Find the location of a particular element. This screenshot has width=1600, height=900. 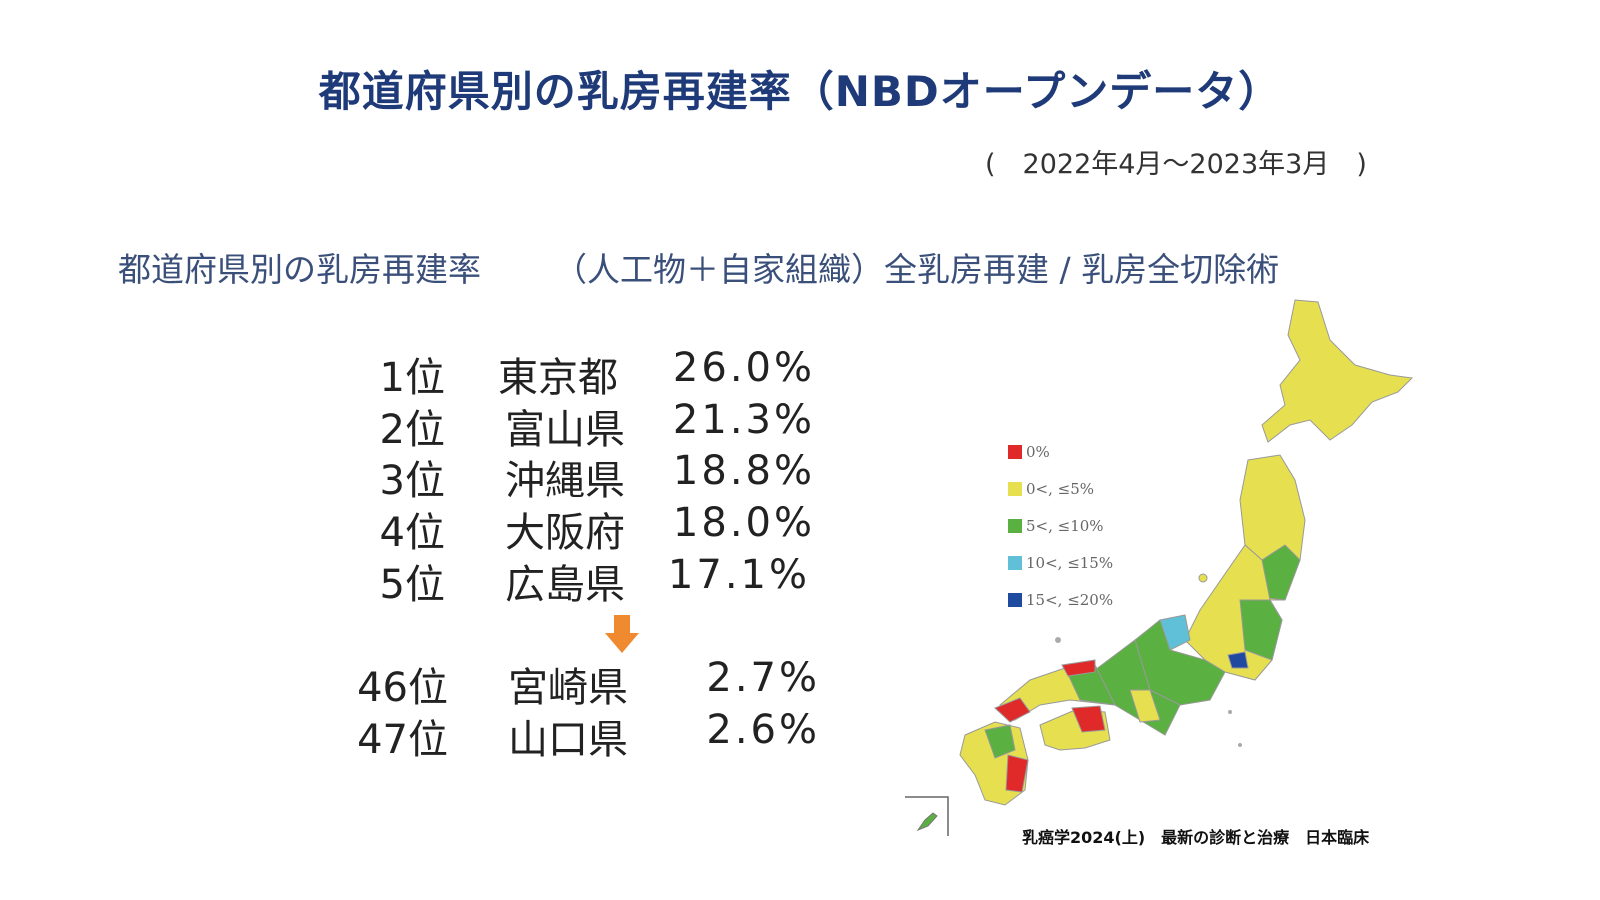

map-region-kansai-yellow is located at coordinates (1145, 706).